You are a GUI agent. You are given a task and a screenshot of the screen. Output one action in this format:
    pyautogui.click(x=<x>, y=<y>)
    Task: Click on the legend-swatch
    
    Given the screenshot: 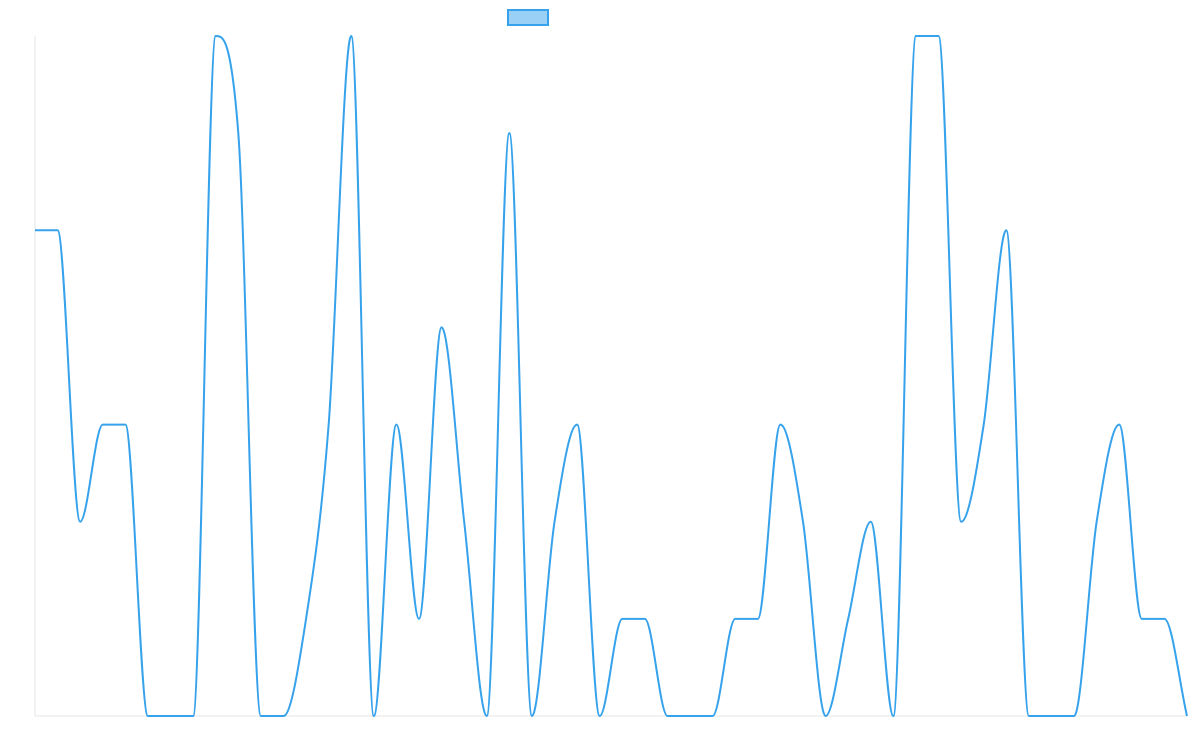 What is the action you would take?
    pyautogui.click(x=528, y=17)
    